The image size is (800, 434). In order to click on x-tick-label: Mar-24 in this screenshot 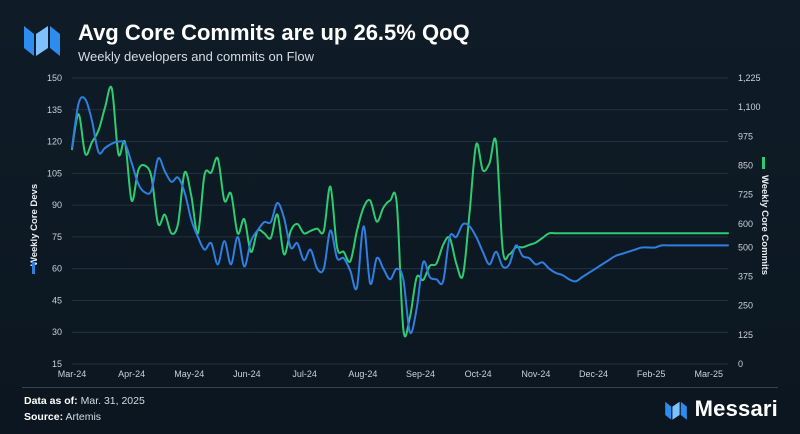, I will do `click(72, 374)`.